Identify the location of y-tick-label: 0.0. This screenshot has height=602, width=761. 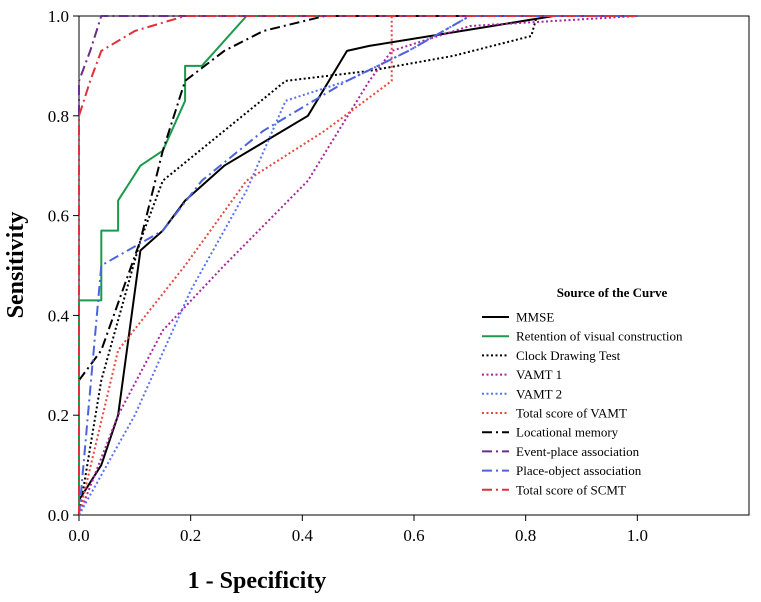
(58, 515).